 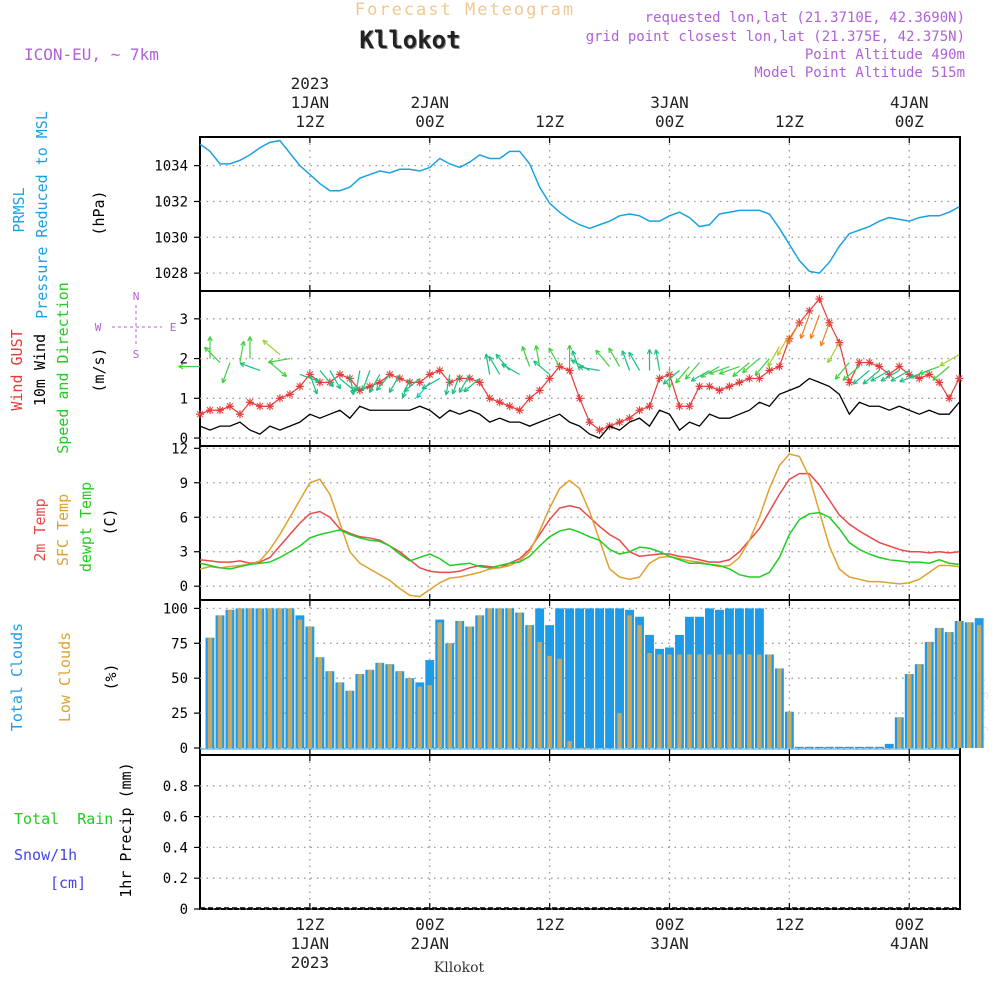 What do you see at coordinates (859, 73) in the screenshot?
I see `model-altitude: Model Point Altitude 515m` at bounding box center [859, 73].